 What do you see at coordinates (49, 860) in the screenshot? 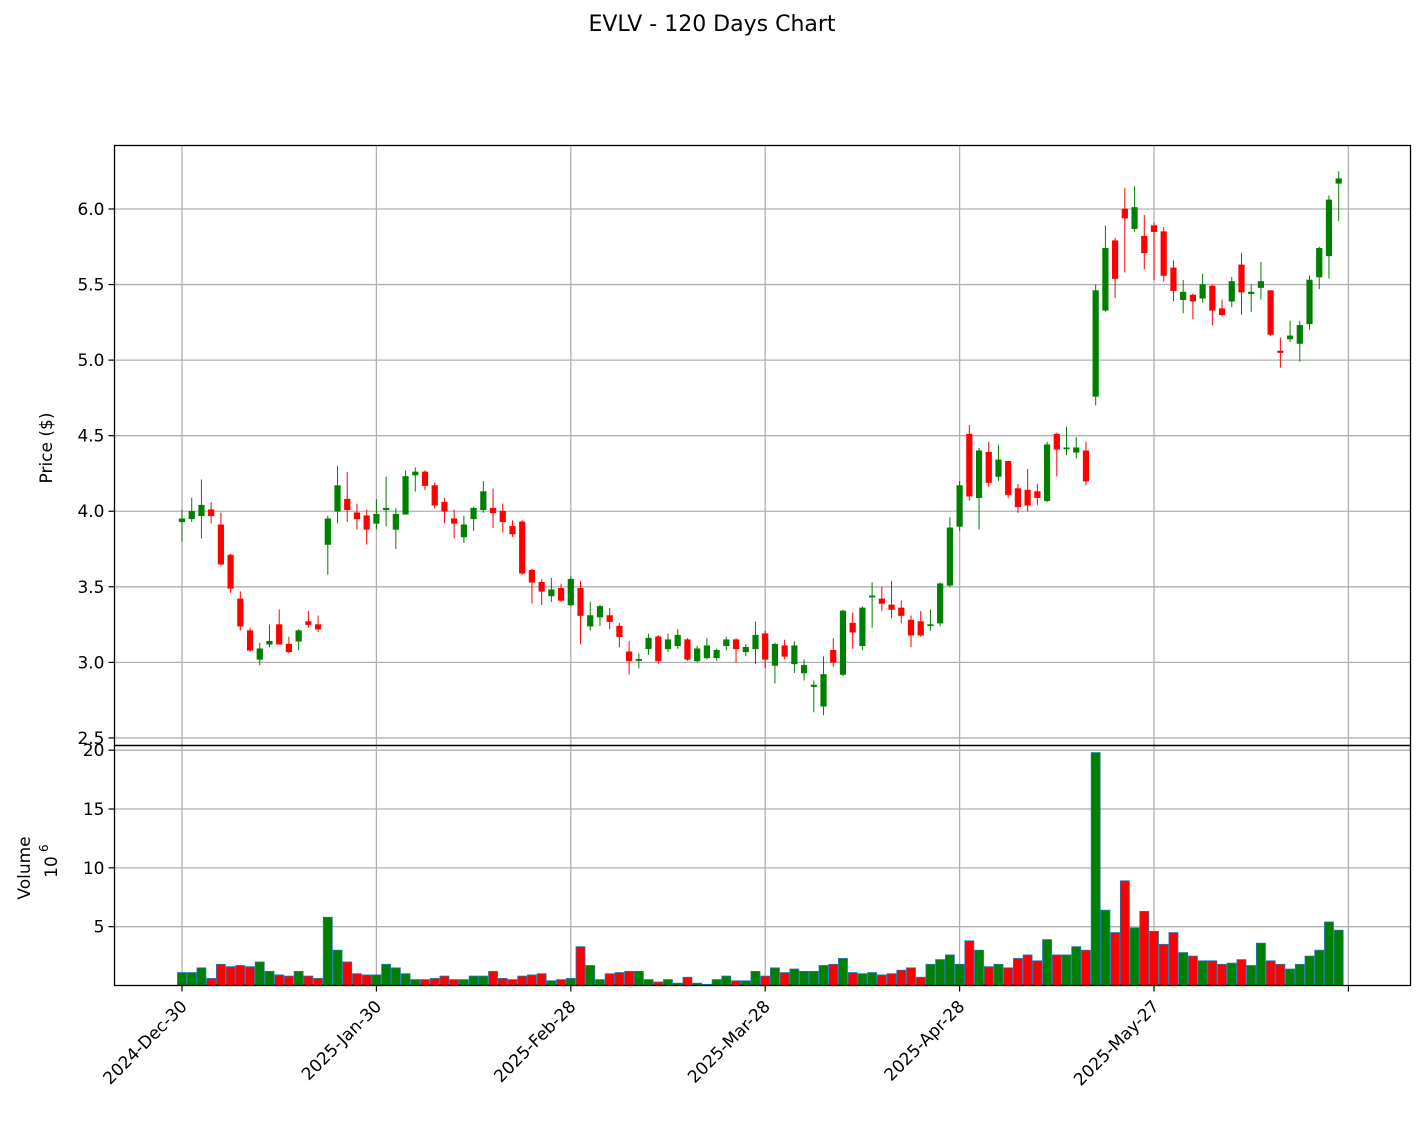
I see `volume-unit-label: 10 6` at bounding box center [49, 860].